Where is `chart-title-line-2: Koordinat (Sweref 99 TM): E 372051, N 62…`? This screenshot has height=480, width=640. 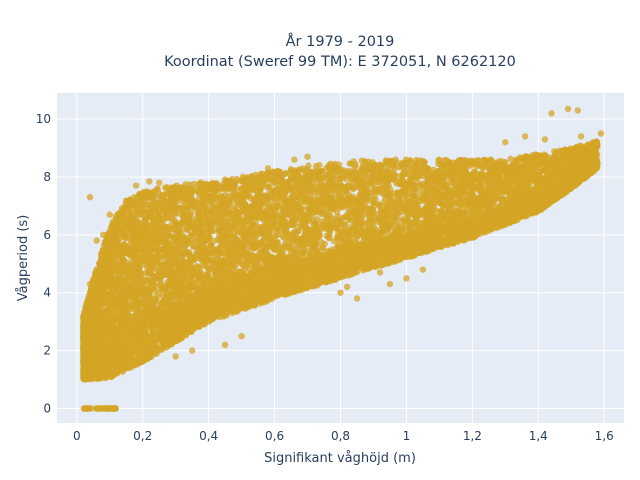
chart-title-line-2: Koordinat (Sweref 99 TM): E 372051, N 62… is located at coordinates (340, 62).